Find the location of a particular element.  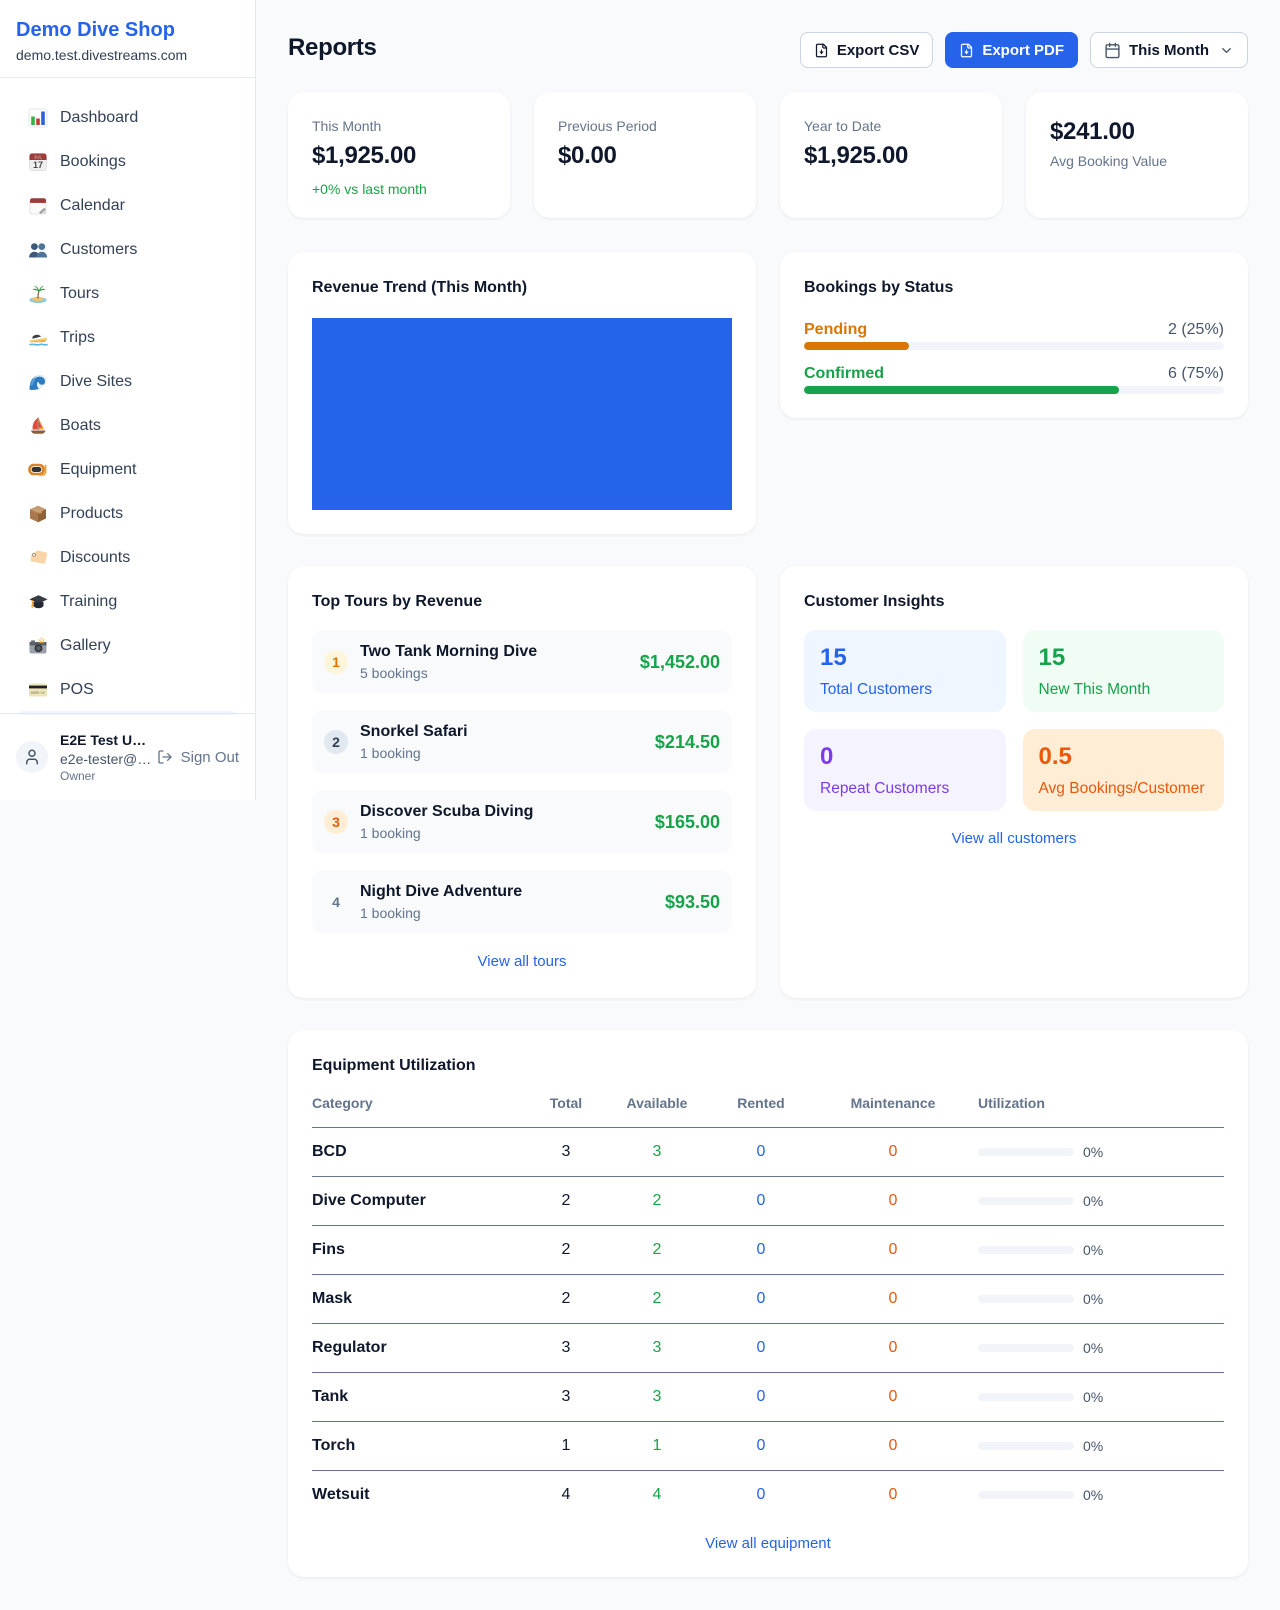

svg-text: 17 is located at coordinates (38, 165).